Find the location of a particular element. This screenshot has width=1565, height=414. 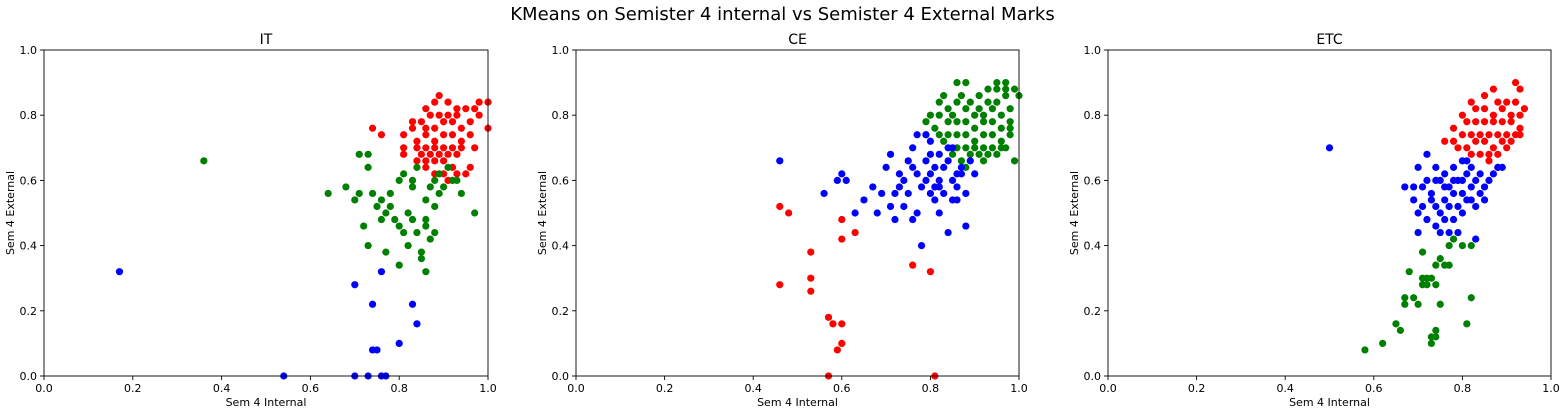

x-axis-label: Sem 4 Internal is located at coordinates (797, 402).